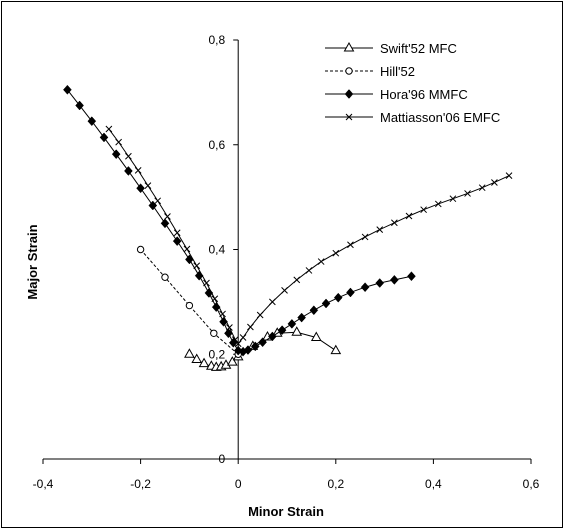 Image resolution: width=566 pixels, height=531 pixels. Describe the element at coordinates (140, 484) in the screenshot. I see `x-tick-label: -0,2` at that location.